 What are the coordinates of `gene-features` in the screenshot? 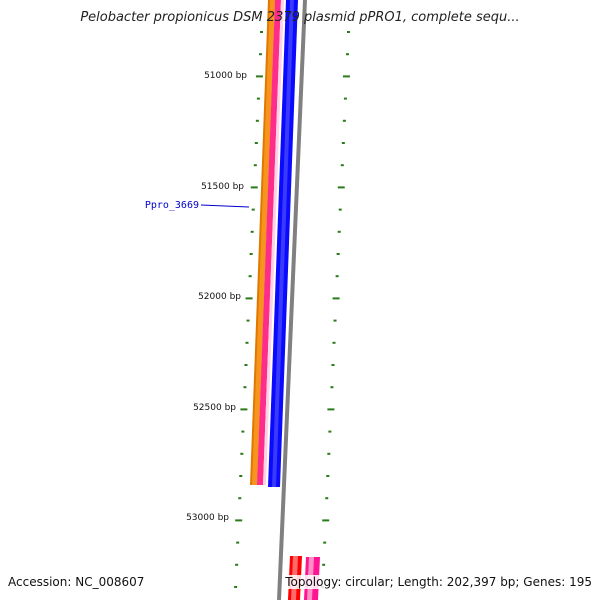 It's located at (285, 300).